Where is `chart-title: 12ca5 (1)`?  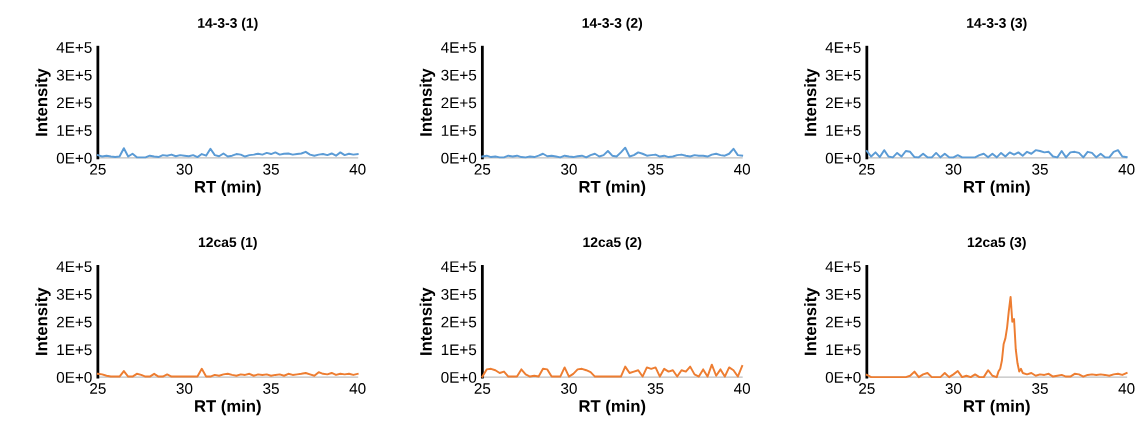 chart-title: 12ca5 (1) is located at coordinates (227, 243).